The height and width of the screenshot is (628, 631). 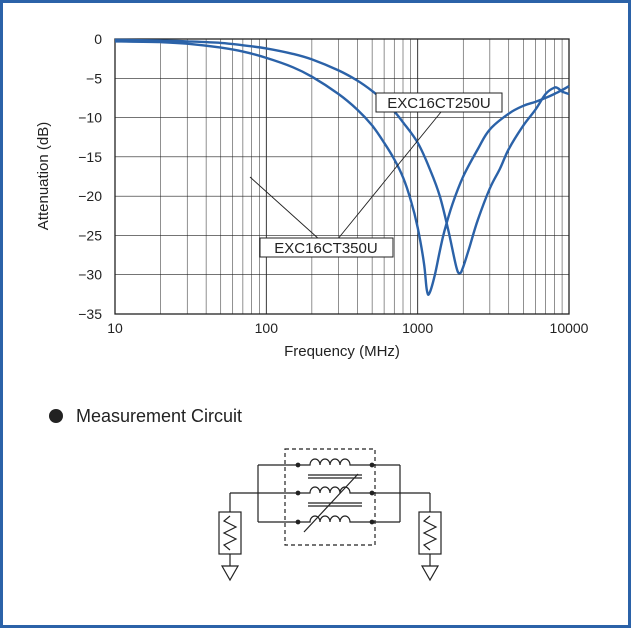 I want to click on bullet-icon, so click(x=56, y=416).